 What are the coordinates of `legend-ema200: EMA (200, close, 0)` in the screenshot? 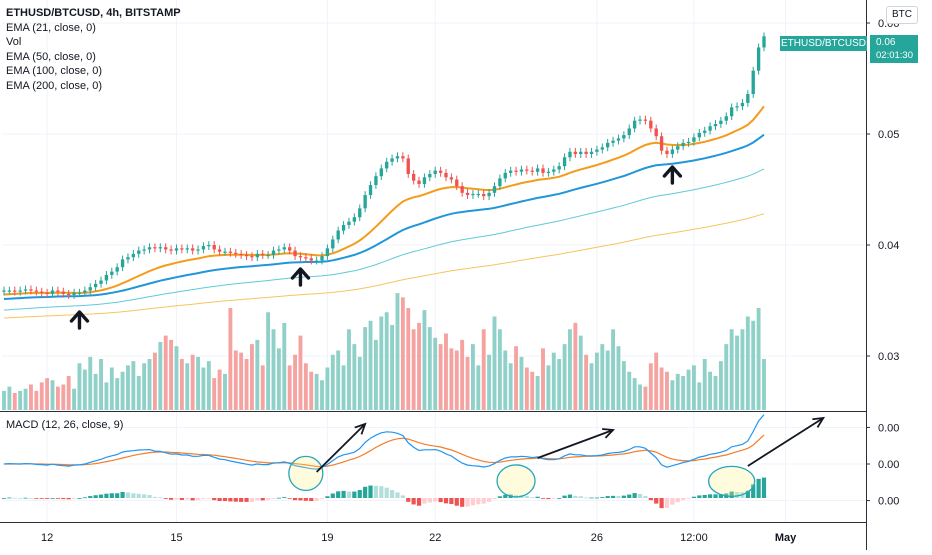 It's located at (54, 85).